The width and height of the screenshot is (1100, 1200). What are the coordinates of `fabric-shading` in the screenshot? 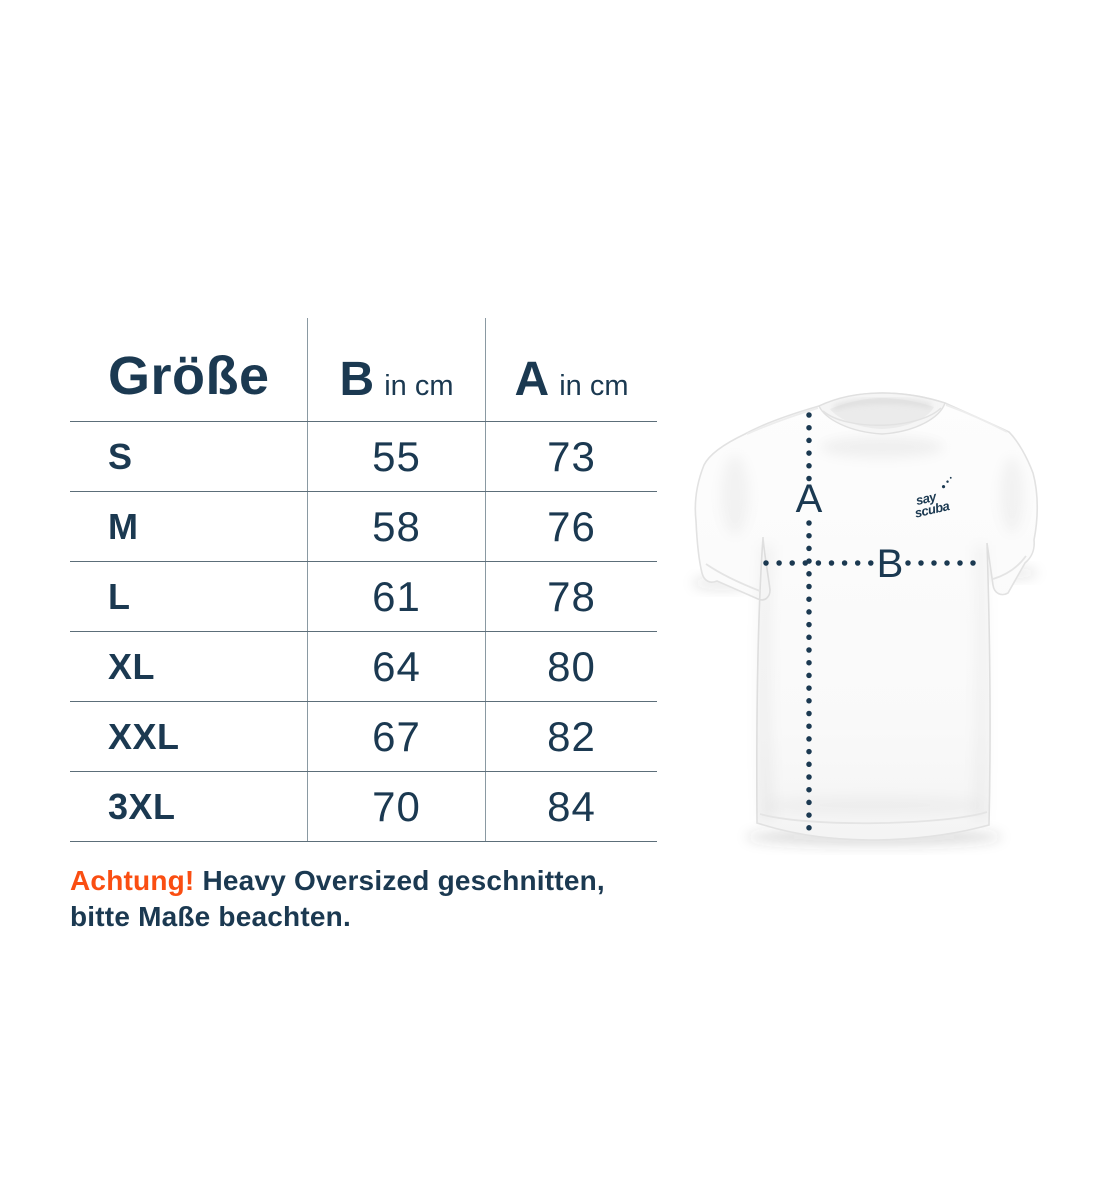 It's located at (872, 485).